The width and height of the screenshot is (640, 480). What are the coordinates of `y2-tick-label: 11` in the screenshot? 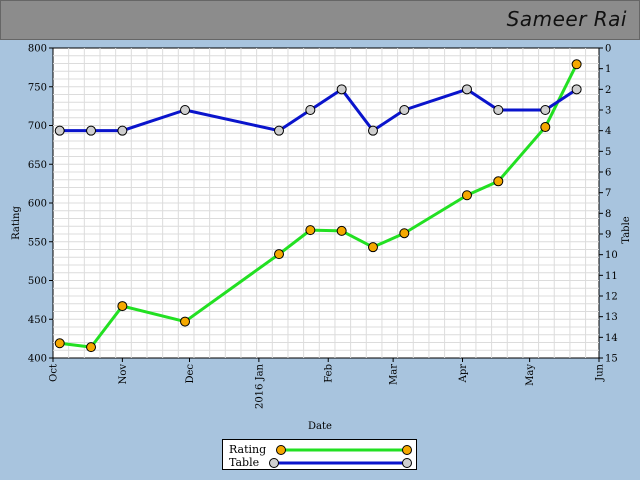 It's located at (611, 276).